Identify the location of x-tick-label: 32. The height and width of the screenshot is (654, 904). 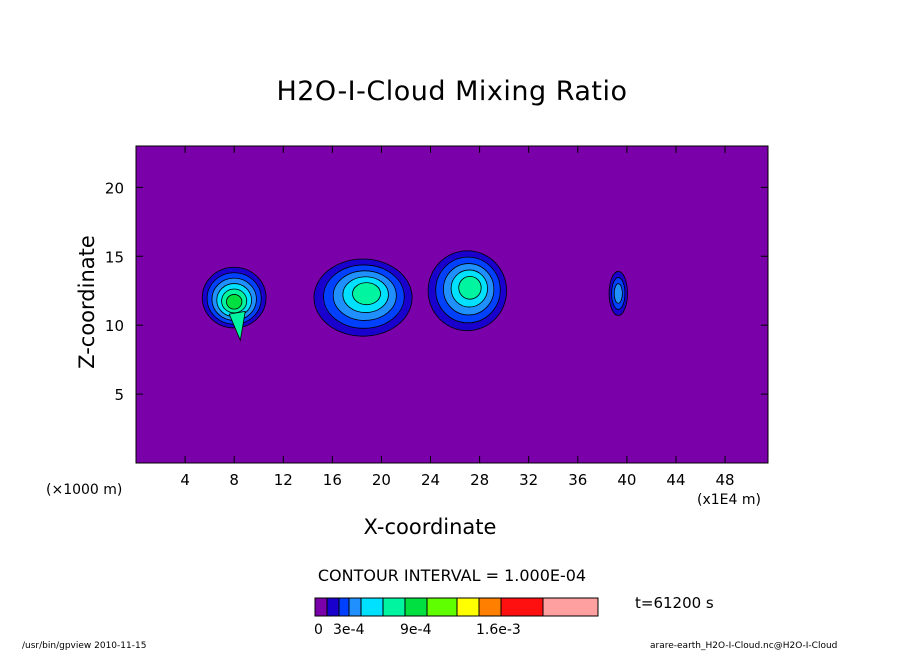
(528, 480).